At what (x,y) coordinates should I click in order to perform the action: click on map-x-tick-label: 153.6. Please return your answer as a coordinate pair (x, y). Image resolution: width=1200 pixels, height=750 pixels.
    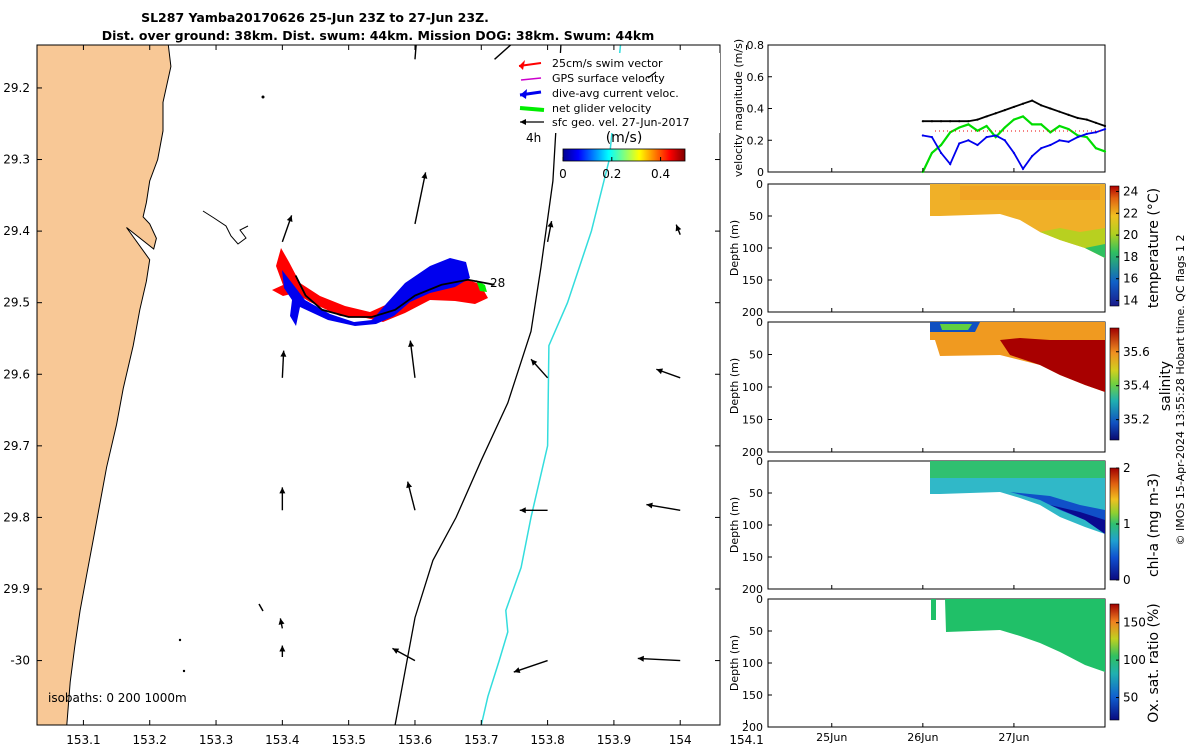
    Looking at the image, I should click on (415, 740).